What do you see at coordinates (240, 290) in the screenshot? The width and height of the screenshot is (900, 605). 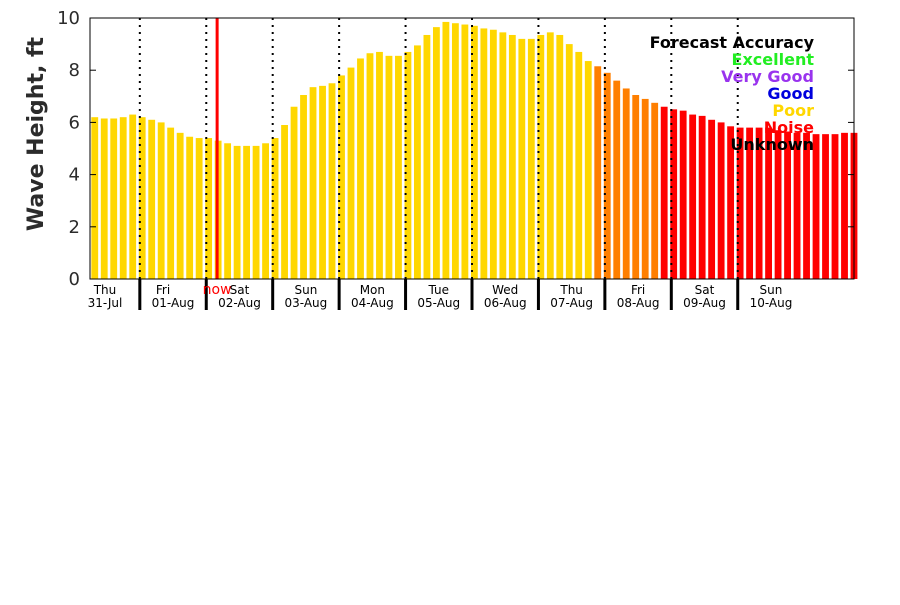 I see `day-name-2: Sat` at bounding box center [240, 290].